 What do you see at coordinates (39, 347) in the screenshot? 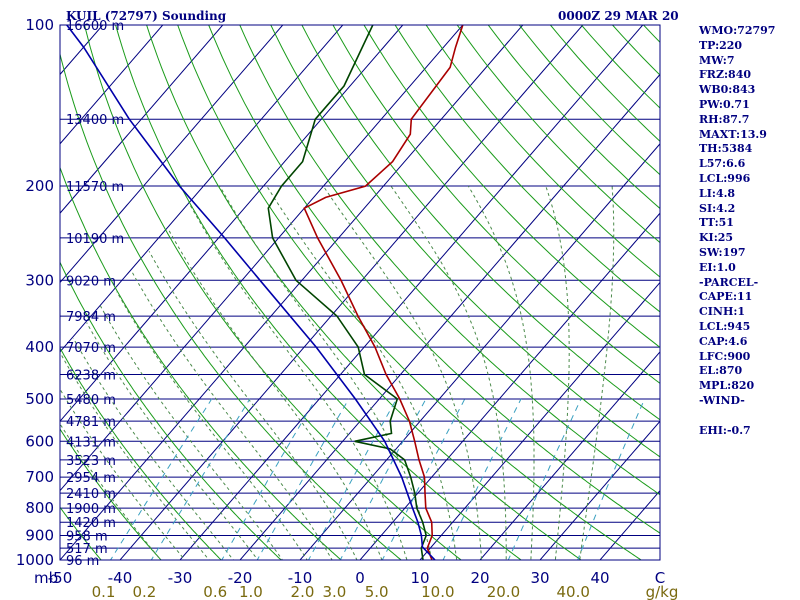
I see `pressure-tick-label: 400` at bounding box center [39, 347].